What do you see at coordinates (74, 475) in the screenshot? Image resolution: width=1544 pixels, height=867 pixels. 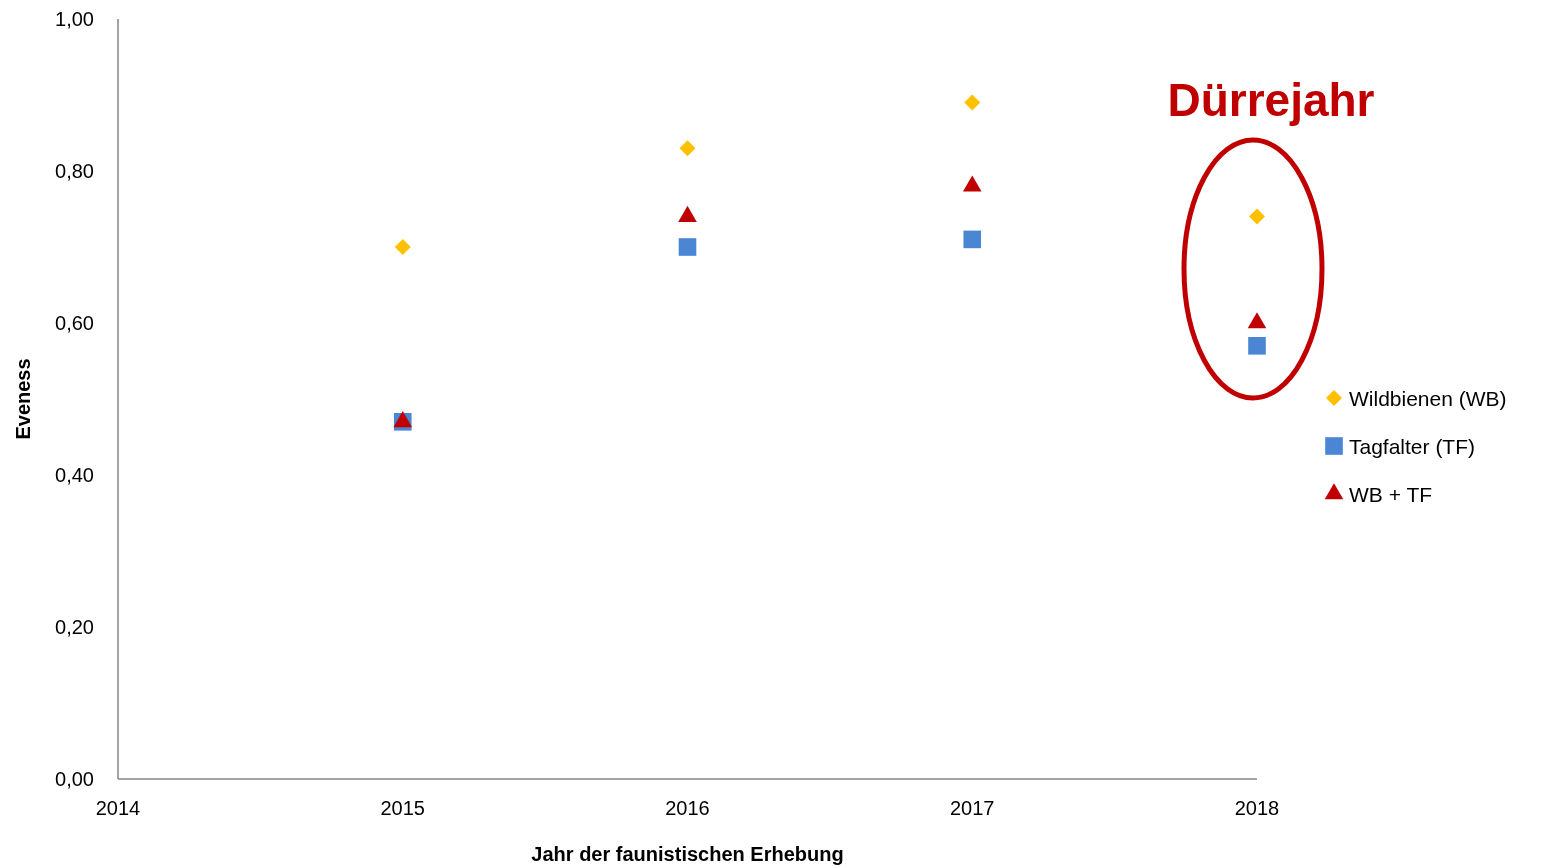 I see `y-tick-label: 0,40` at bounding box center [74, 475].